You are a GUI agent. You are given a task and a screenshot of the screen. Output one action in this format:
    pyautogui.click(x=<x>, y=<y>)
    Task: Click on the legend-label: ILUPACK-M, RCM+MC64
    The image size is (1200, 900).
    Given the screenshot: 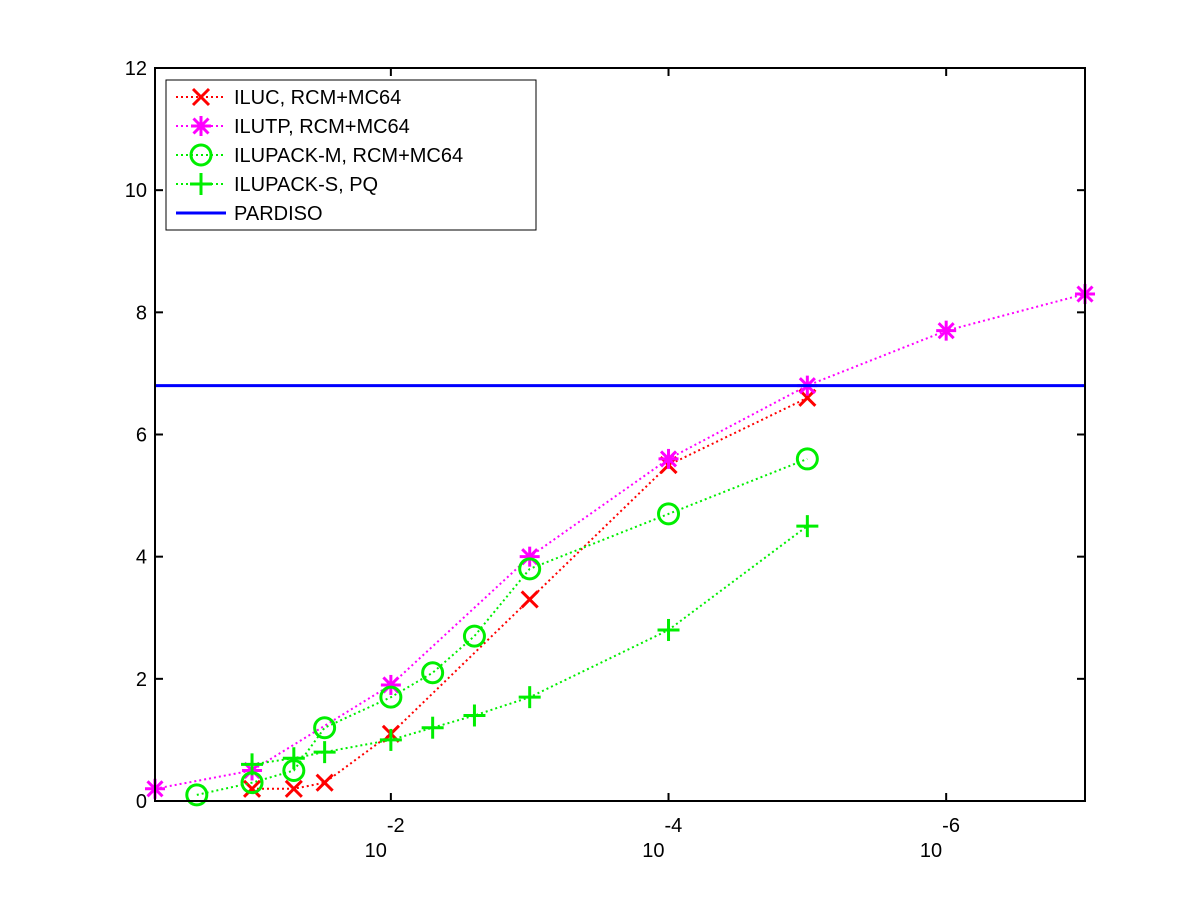 What is the action you would take?
    pyautogui.click(x=348, y=156)
    